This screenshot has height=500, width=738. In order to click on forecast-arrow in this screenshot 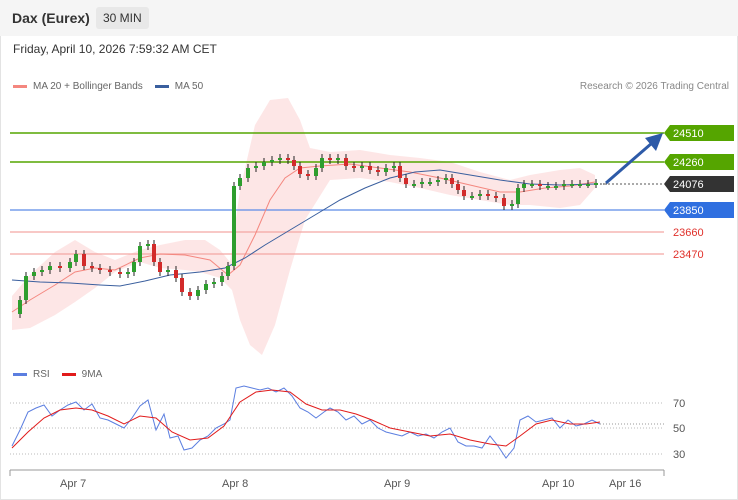, I will do `click(629, 163)`.